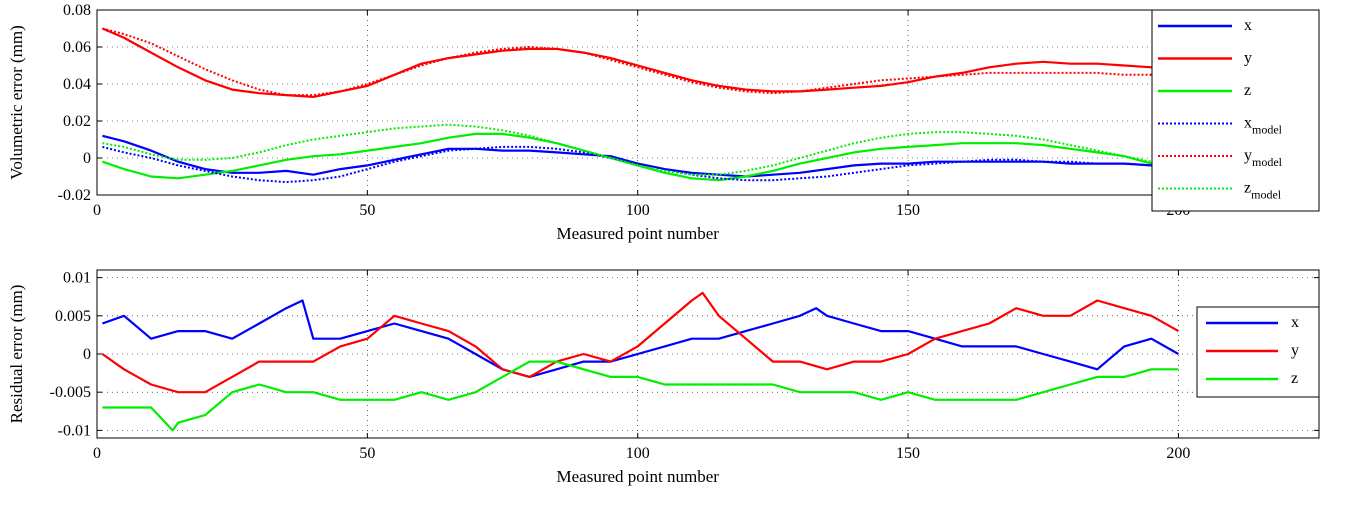  I want to click on series-line-x-model, so click(640, 164).